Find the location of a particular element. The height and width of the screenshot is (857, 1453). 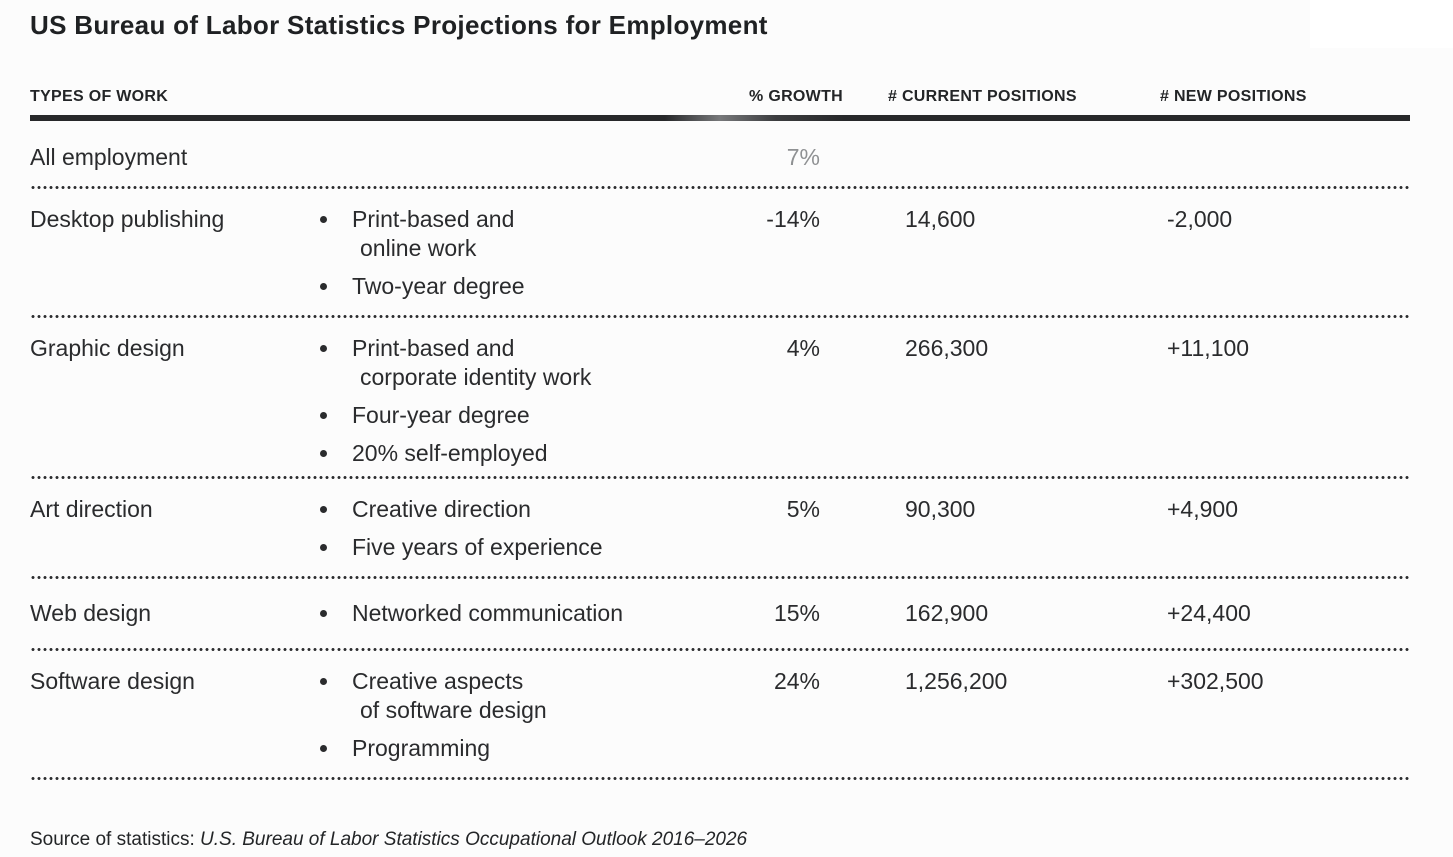

new-positions-value: -2,000 is located at coordinates (1200, 219).